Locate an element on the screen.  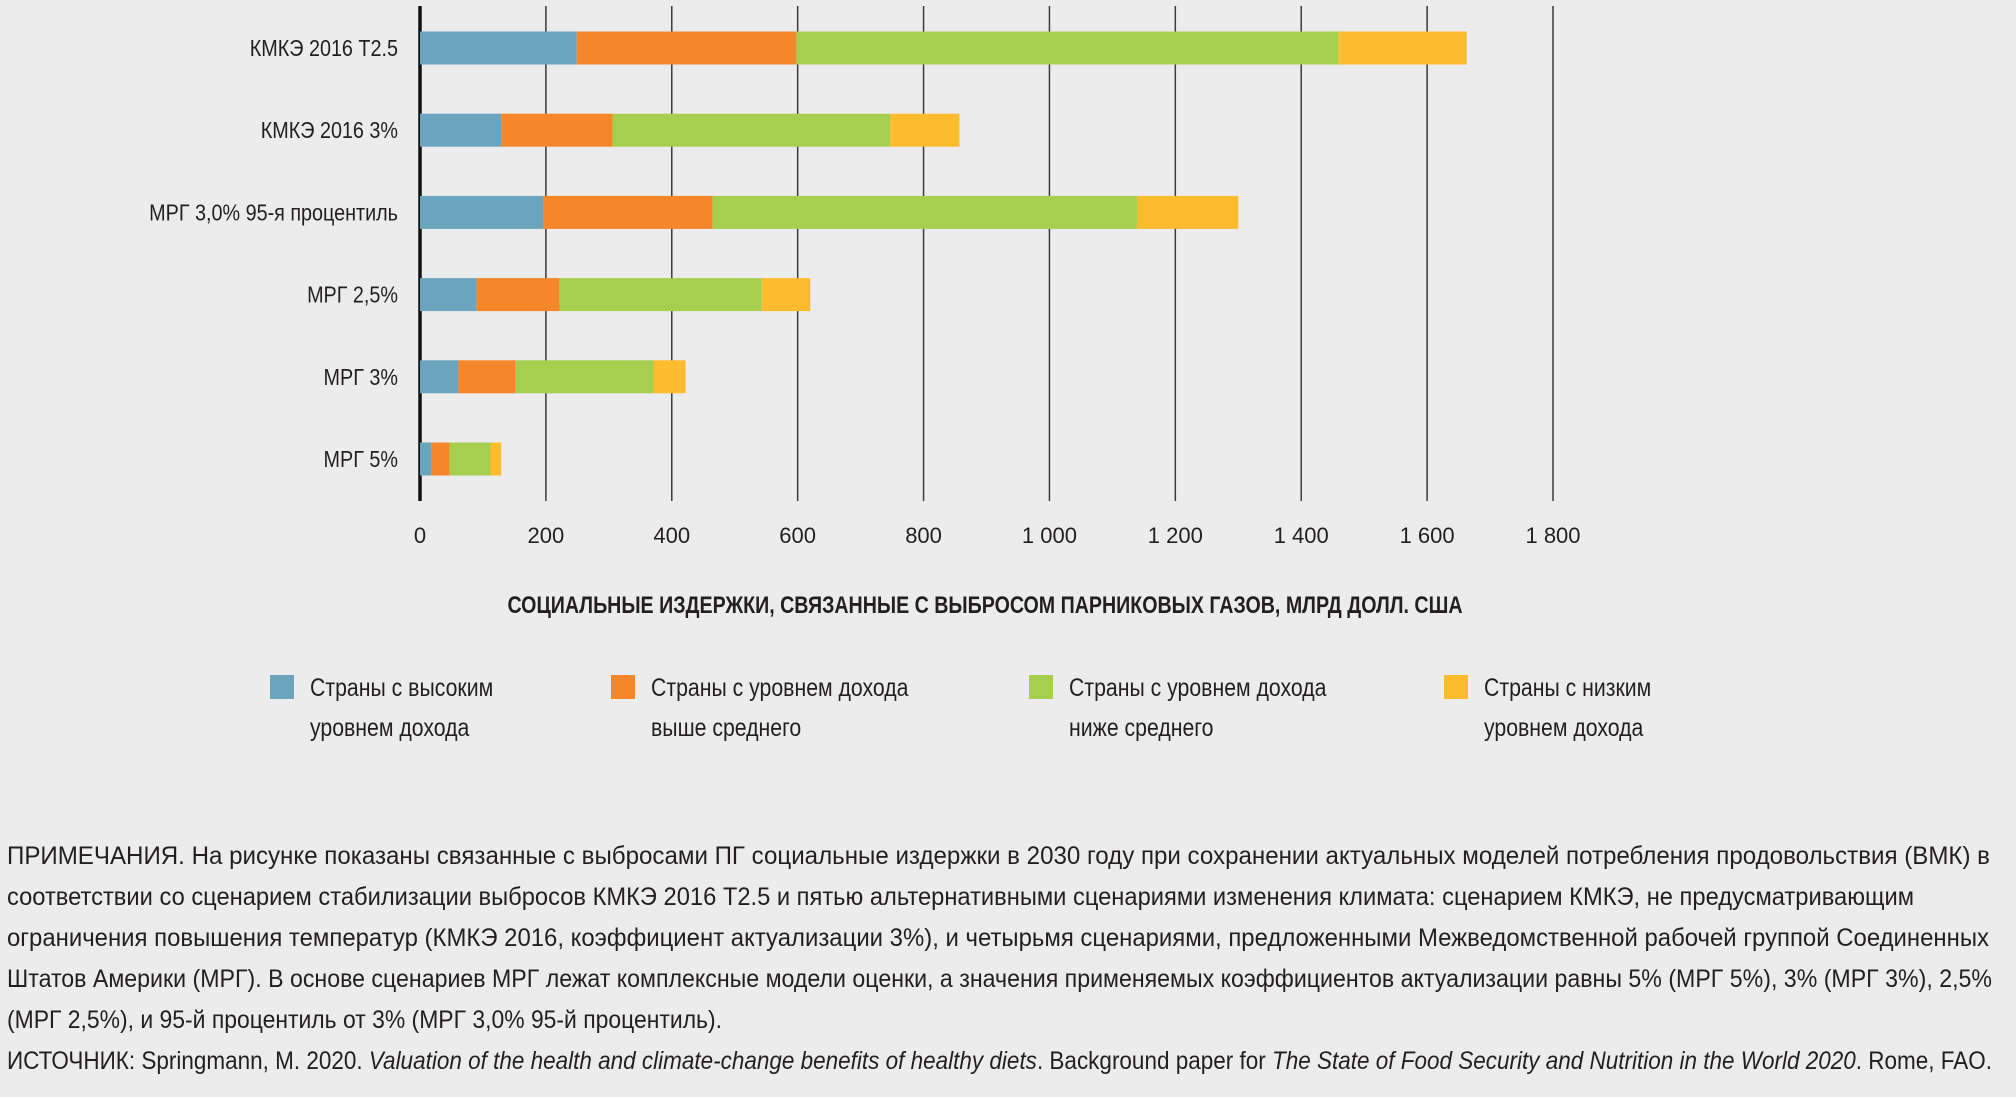
legend-label: Страны с уровнем дохода ниже среднего is located at coordinates (1198, 708).